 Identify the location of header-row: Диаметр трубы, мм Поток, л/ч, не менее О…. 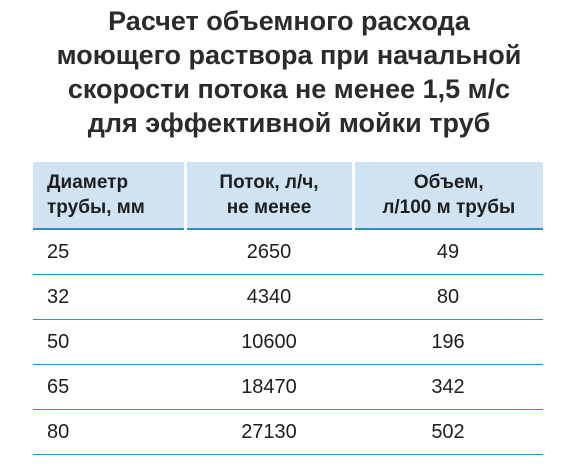
(288, 195).